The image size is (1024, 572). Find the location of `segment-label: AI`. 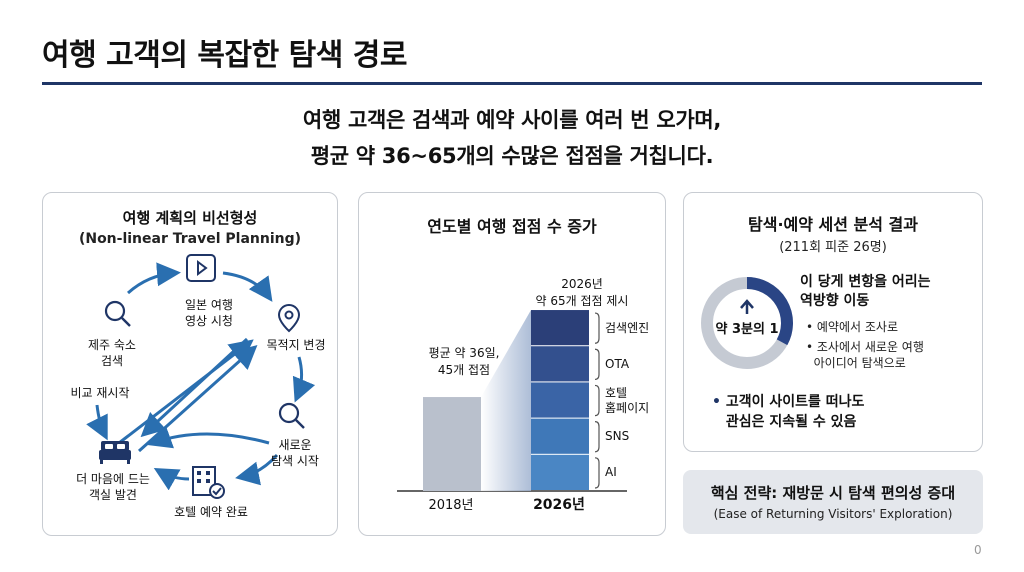

segment-label: AI is located at coordinates (611, 472).